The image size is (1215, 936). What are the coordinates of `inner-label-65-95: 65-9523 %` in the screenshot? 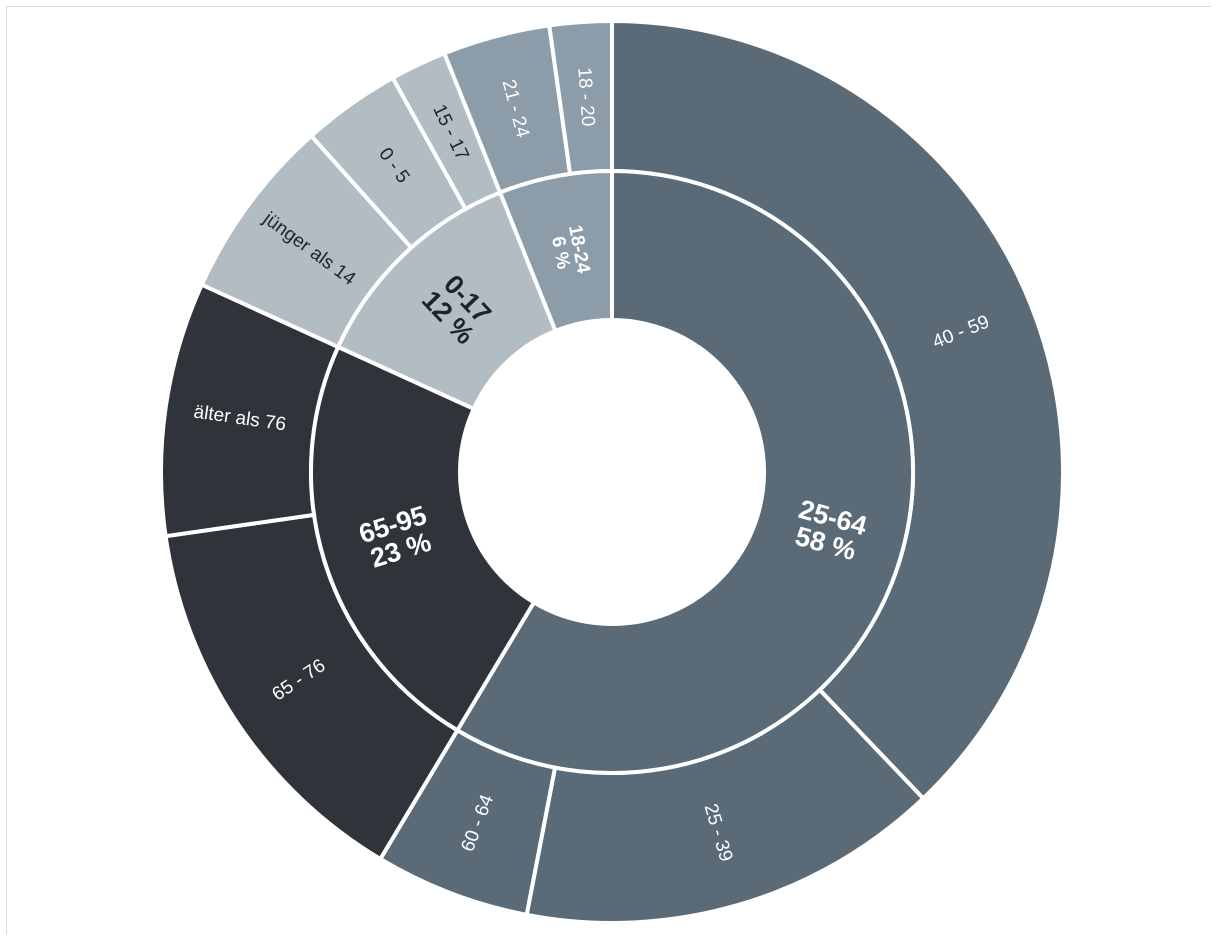 It's located at (396, 537).